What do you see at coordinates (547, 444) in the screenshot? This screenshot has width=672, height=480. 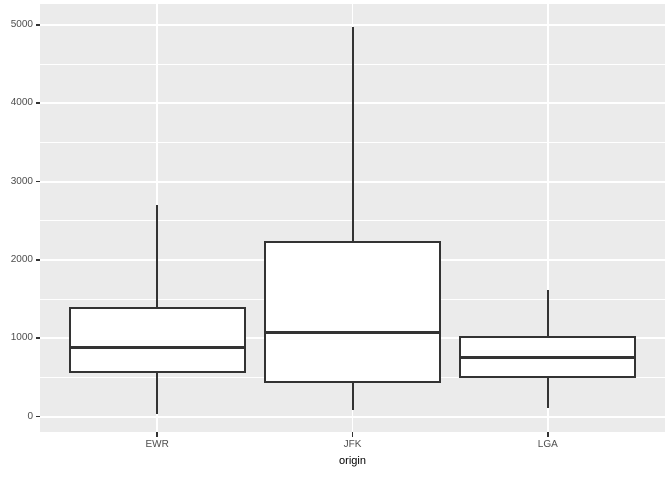 I see `x-axis-label: LGA` at bounding box center [547, 444].